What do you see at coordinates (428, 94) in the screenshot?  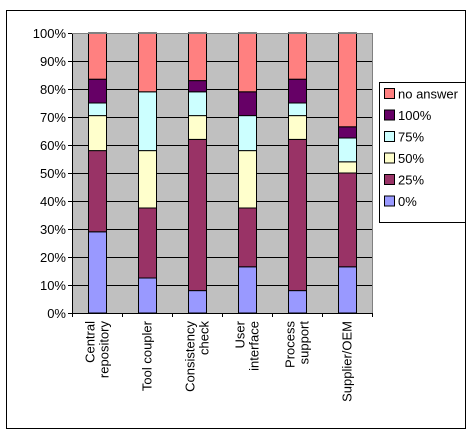 I see `legend-label: no answer` at bounding box center [428, 94].